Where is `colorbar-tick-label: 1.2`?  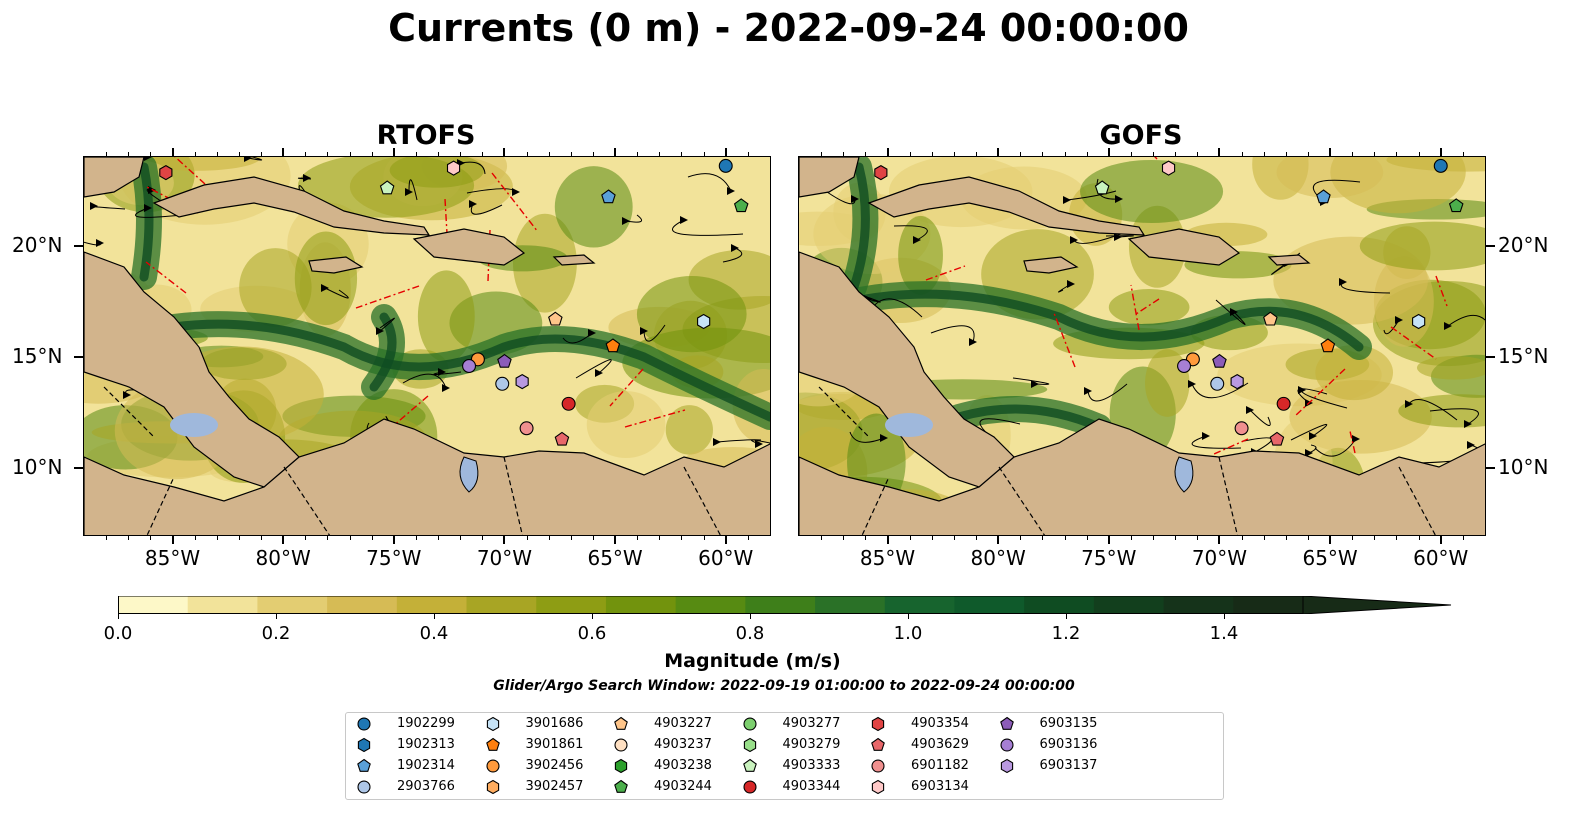 colorbar-tick-label: 1.2 is located at coordinates (1066, 633).